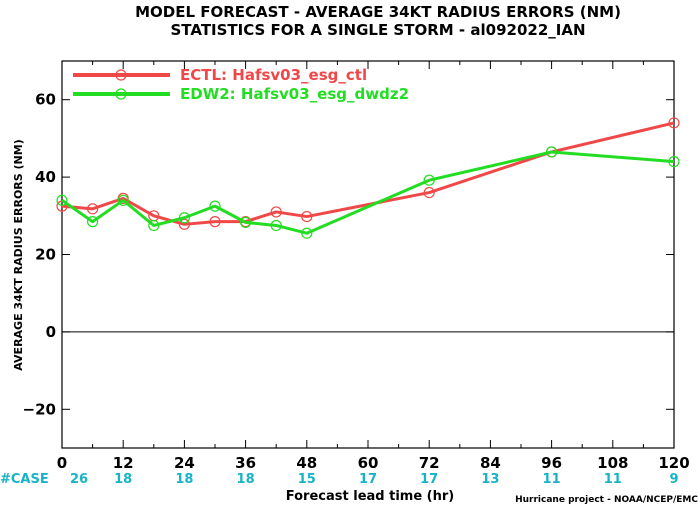 Image resolution: width=700 pixels, height=506 pixels. I want to click on case-count: 9, so click(673, 479).